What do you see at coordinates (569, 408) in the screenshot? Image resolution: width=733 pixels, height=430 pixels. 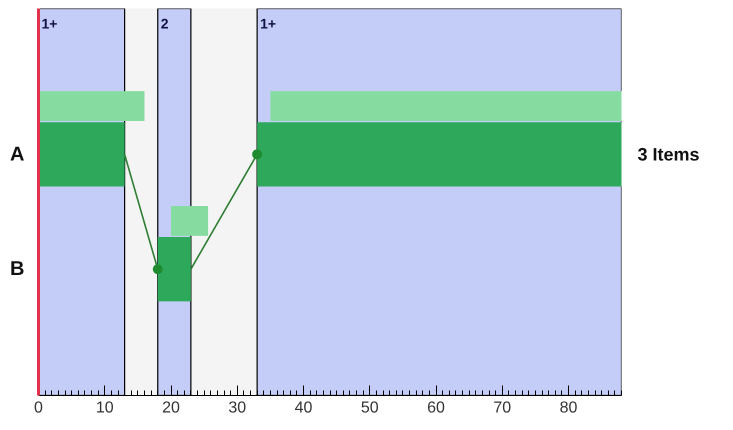 I see `x-tick-label: 80` at bounding box center [569, 408].